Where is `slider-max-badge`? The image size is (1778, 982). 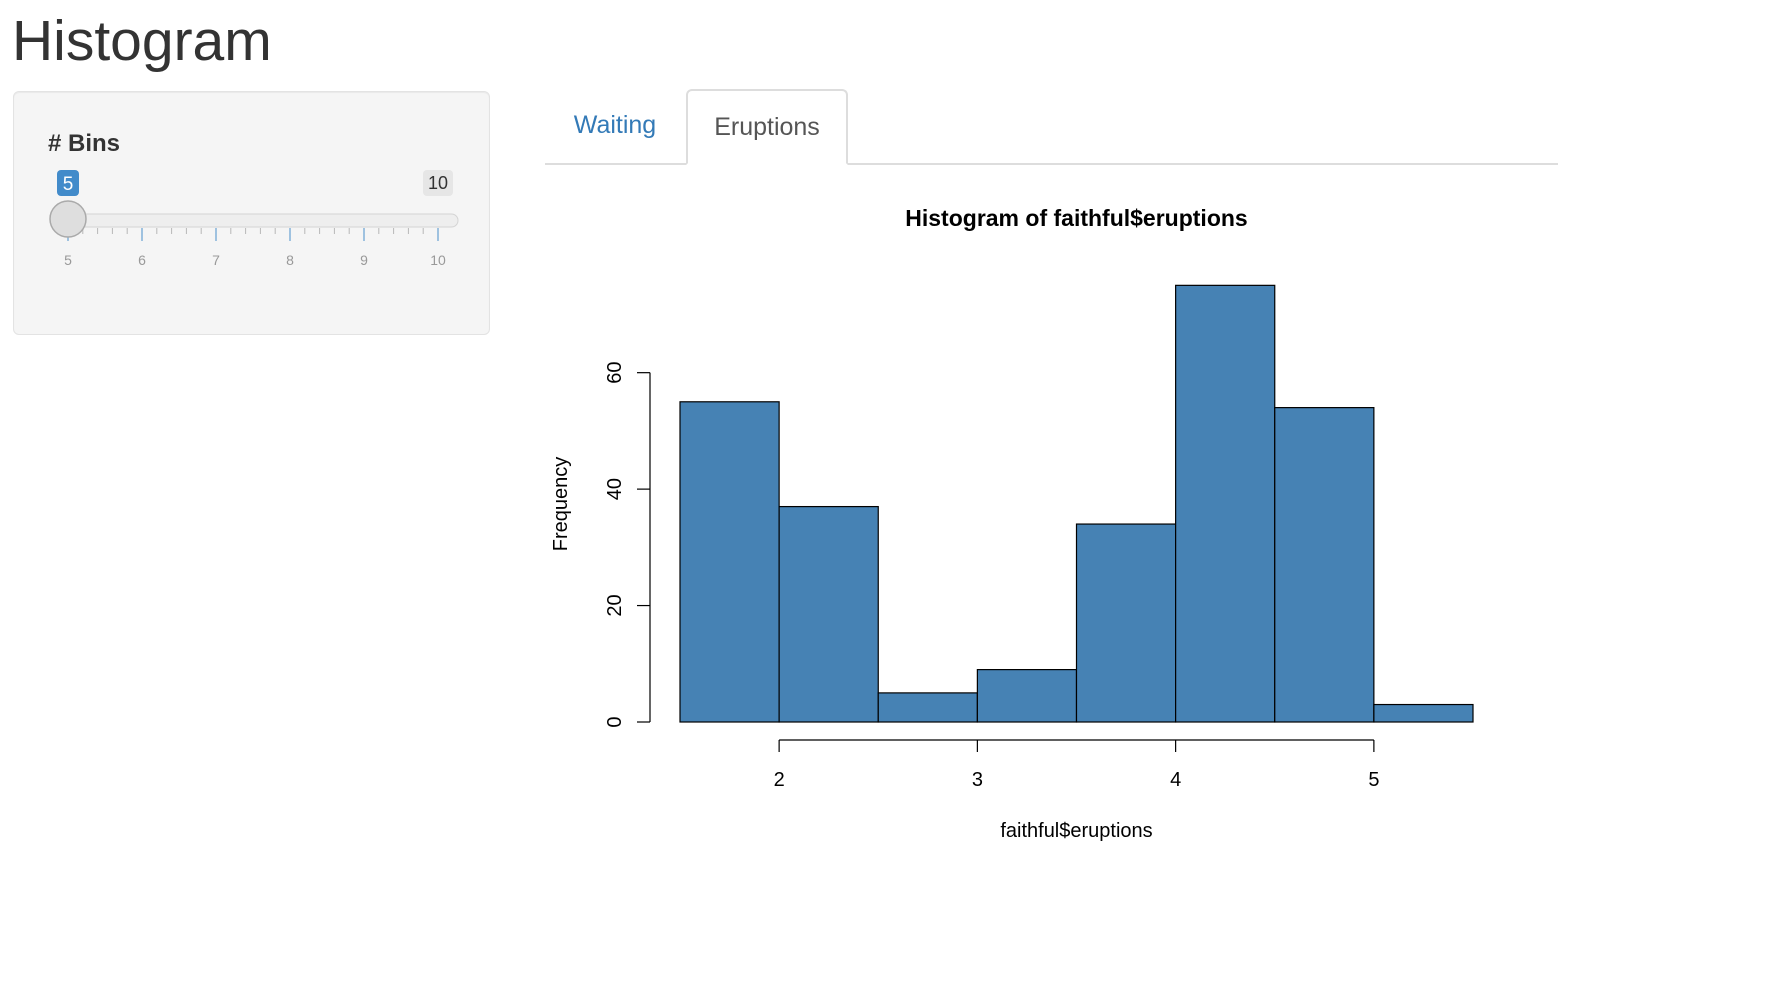 slider-max-badge is located at coordinates (438, 183).